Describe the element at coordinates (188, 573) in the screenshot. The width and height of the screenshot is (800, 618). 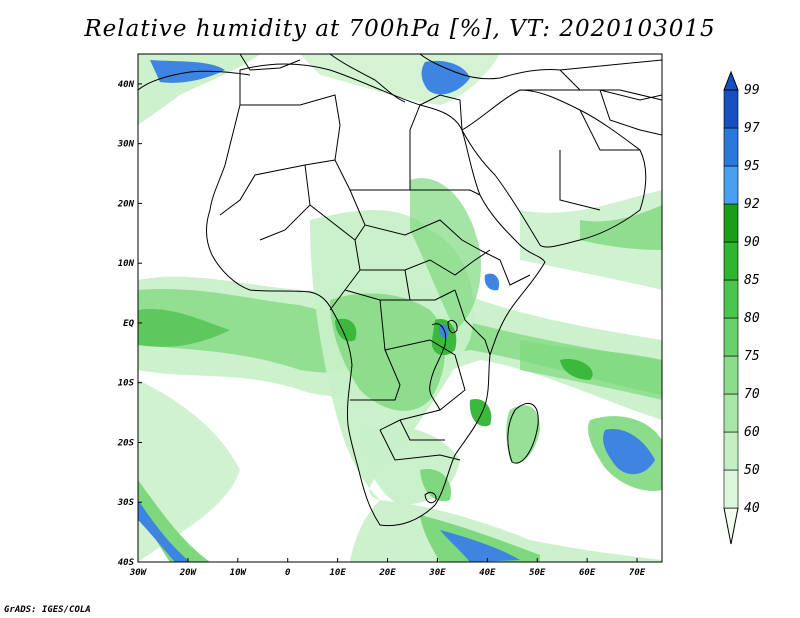
I see `lon-tick-label: 20W` at that location.